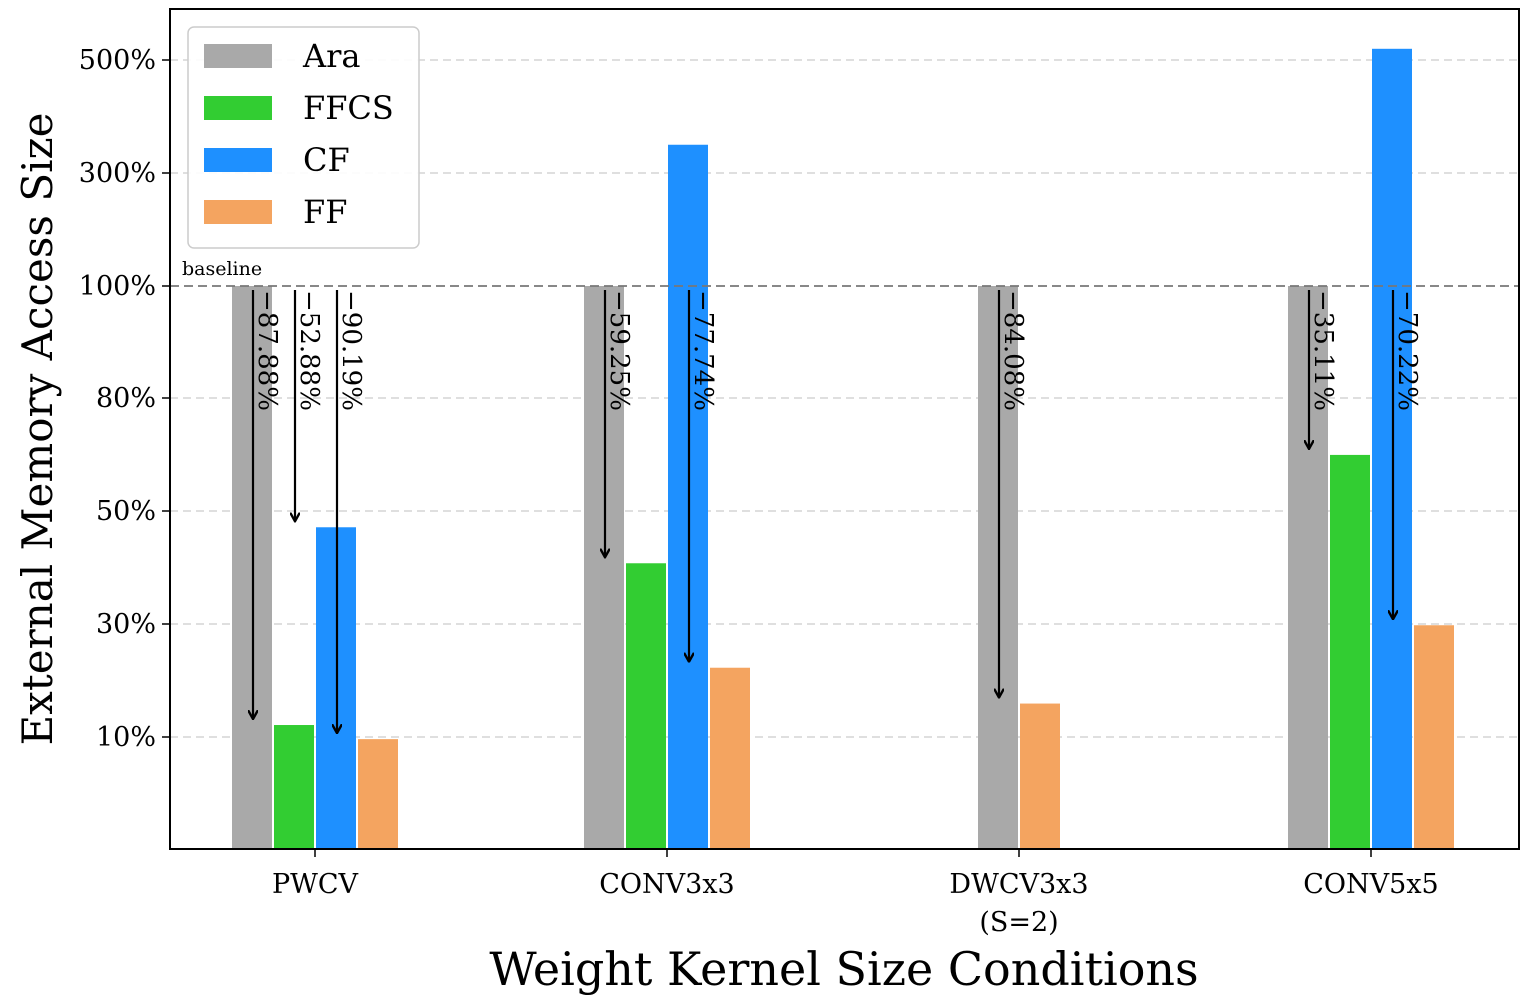 The image size is (1528, 1000). I want to click on y-tick-label: 300%, so click(117, 173).